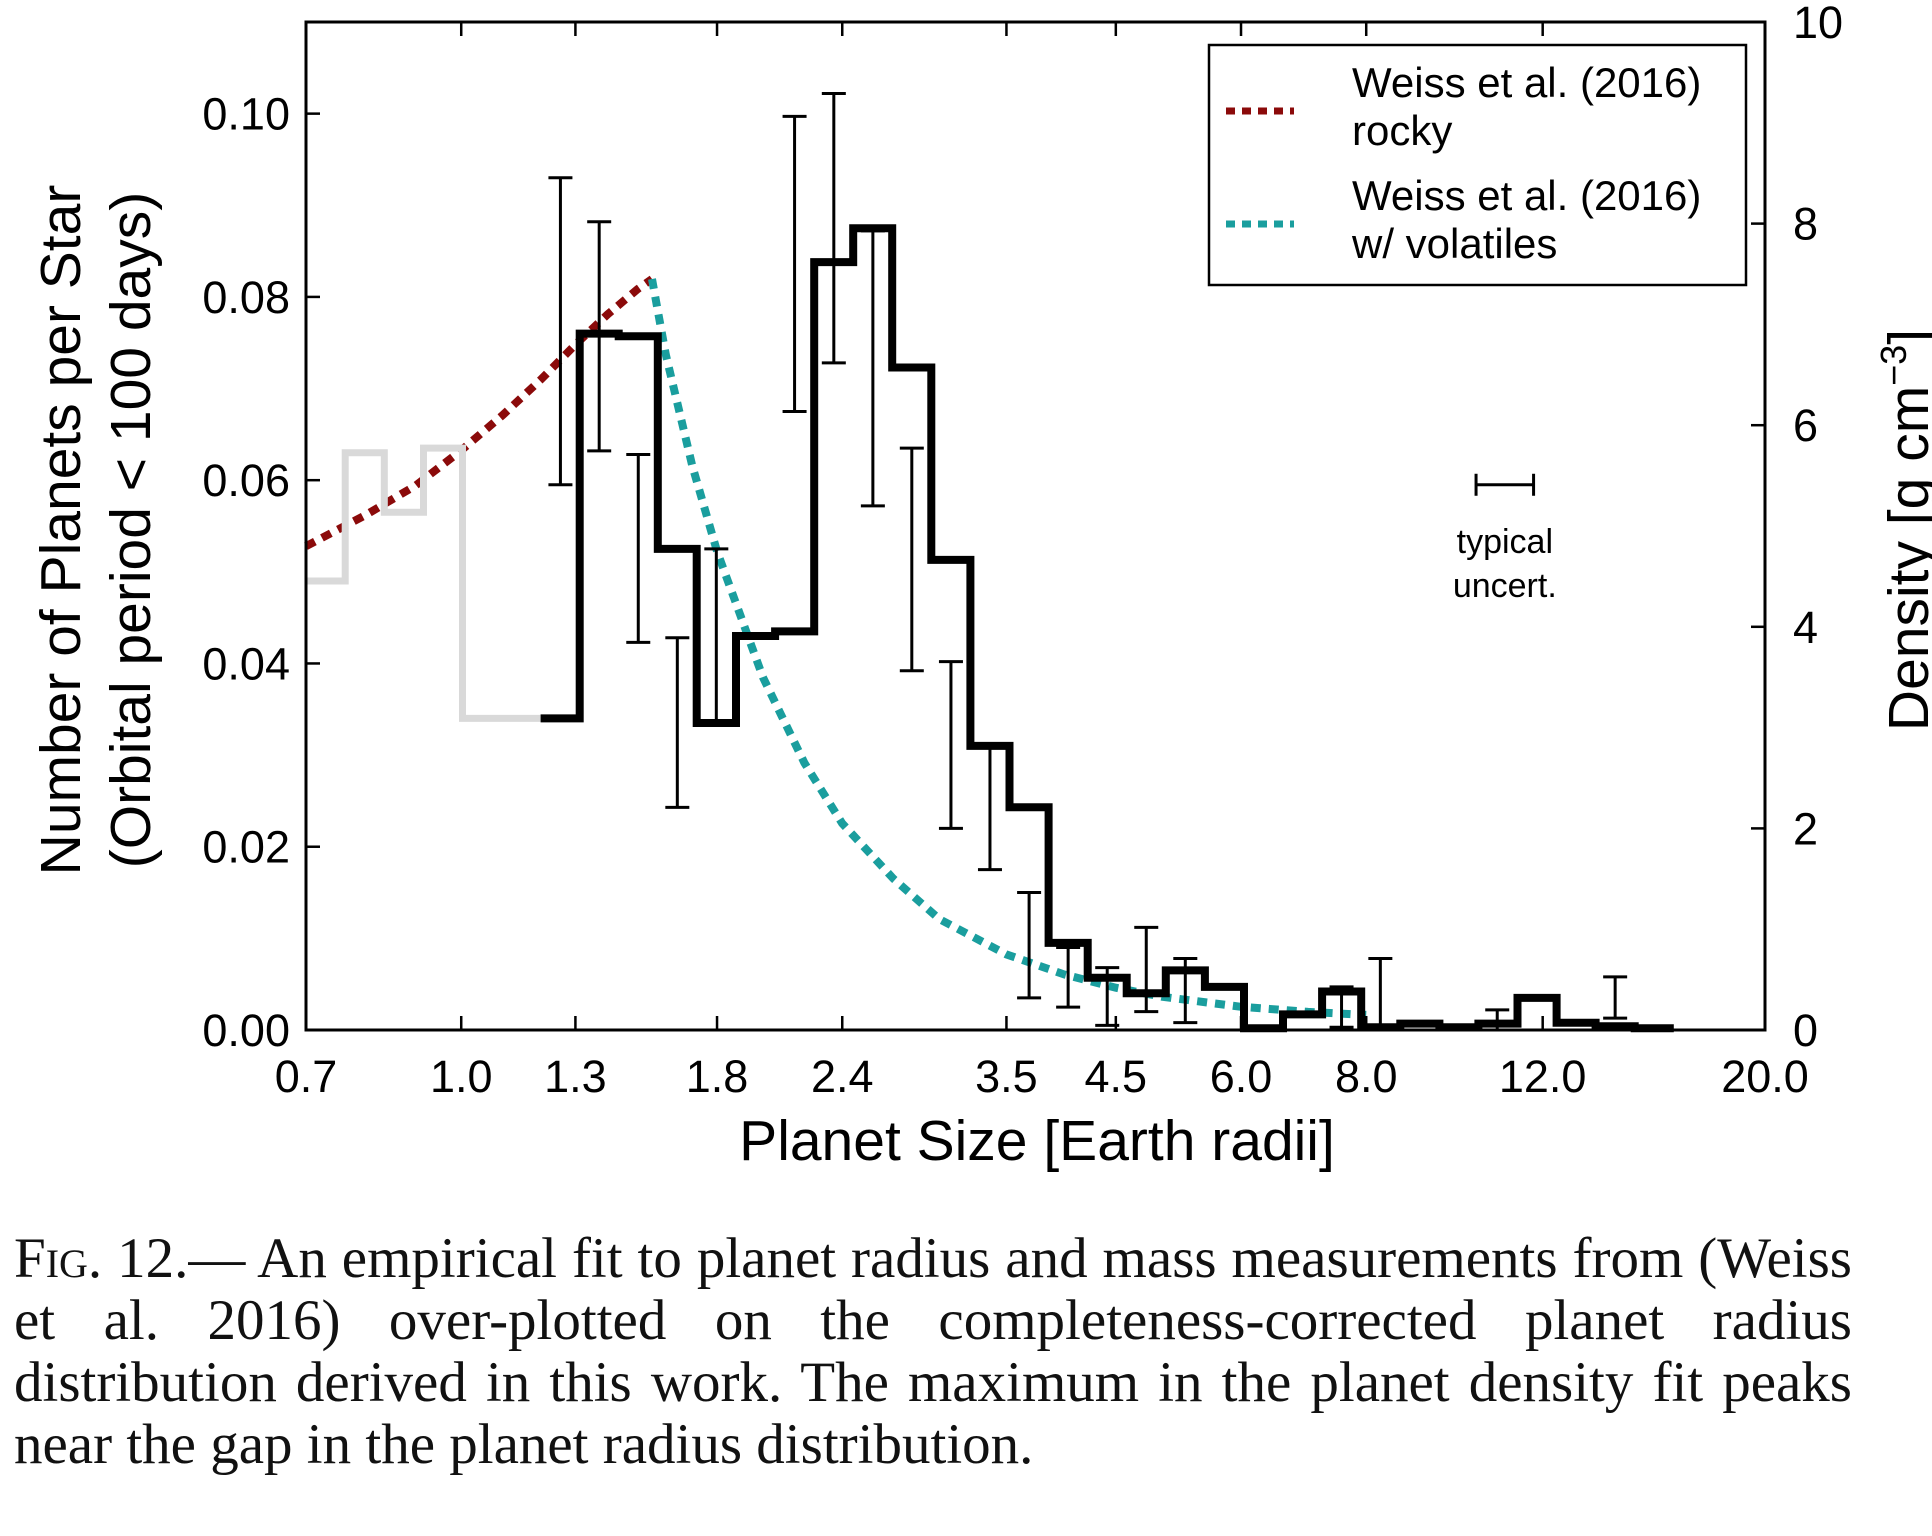 This screenshot has height=1536, width=1932. I want to click on left-y-tick-label: 0.00, so click(246, 1030).